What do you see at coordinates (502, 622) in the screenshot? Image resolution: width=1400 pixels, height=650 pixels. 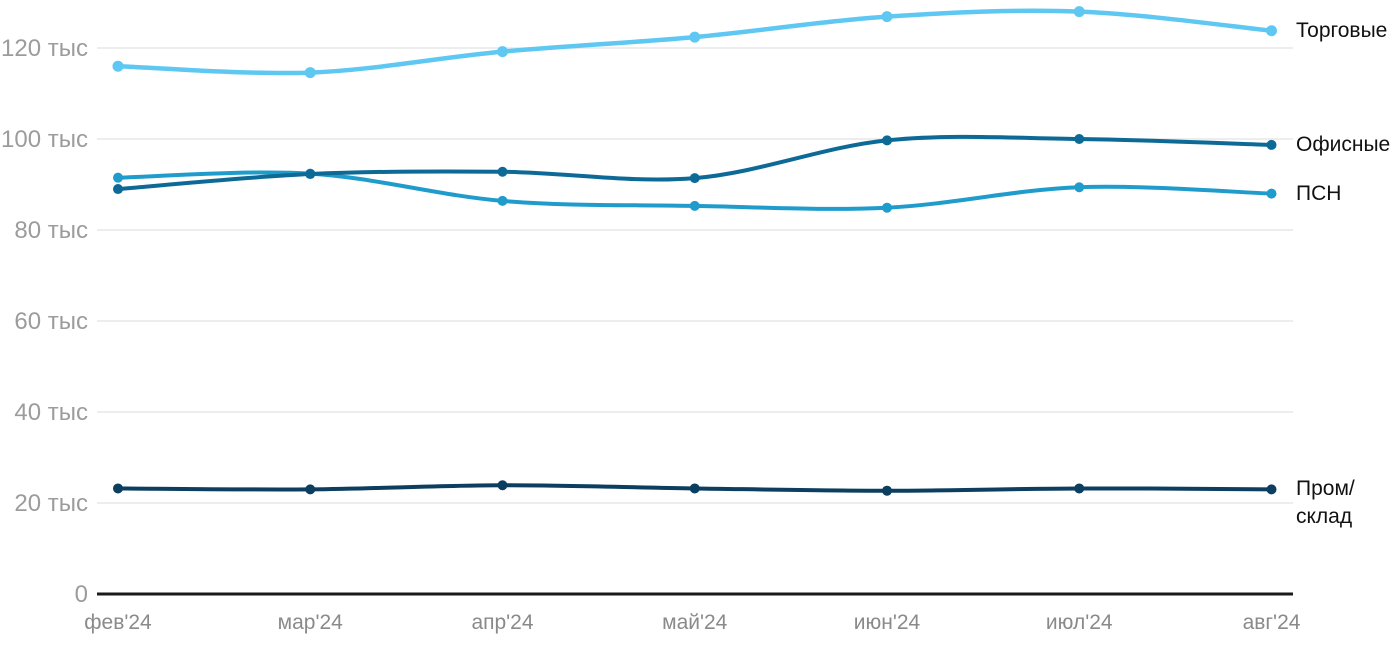 I see `x-axis-tick-label: апр'24` at bounding box center [502, 622].